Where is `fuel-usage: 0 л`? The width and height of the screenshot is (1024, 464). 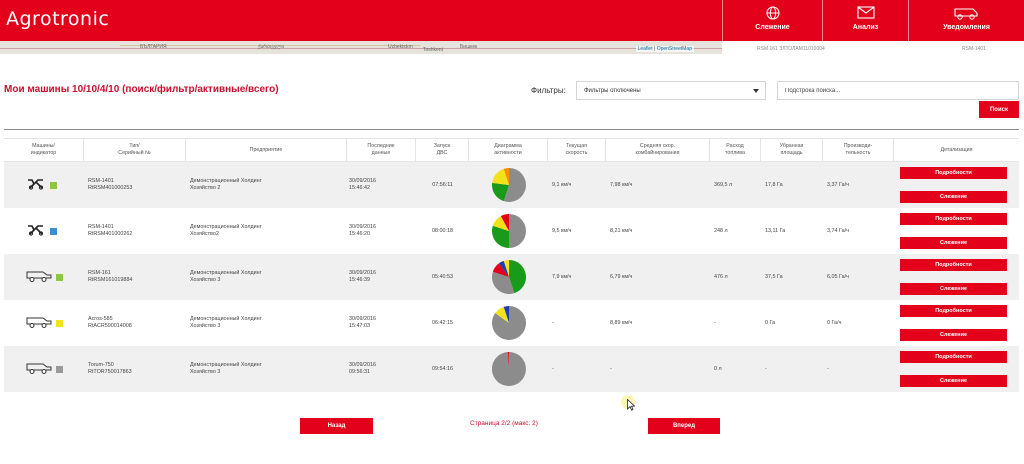
fuel-usage: 0 л is located at coordinates (718, 368).